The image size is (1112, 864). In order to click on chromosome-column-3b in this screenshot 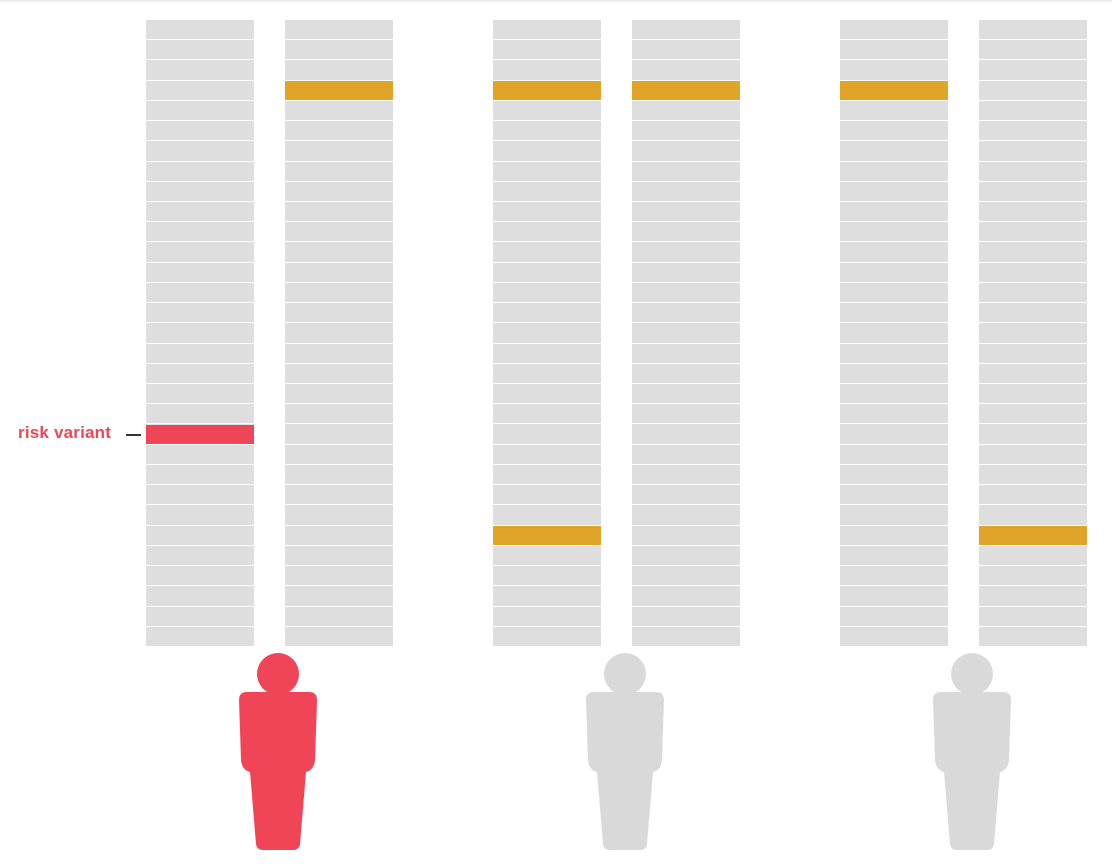, I will do `click(1033, 333)`.